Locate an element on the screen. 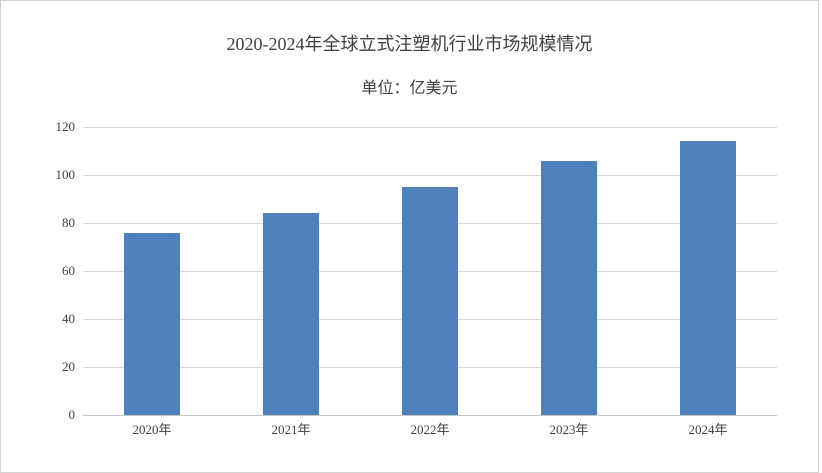 This screenshot has width=822, height=473. x-tick-label: 2020年 is located at coordinates (152, 429).